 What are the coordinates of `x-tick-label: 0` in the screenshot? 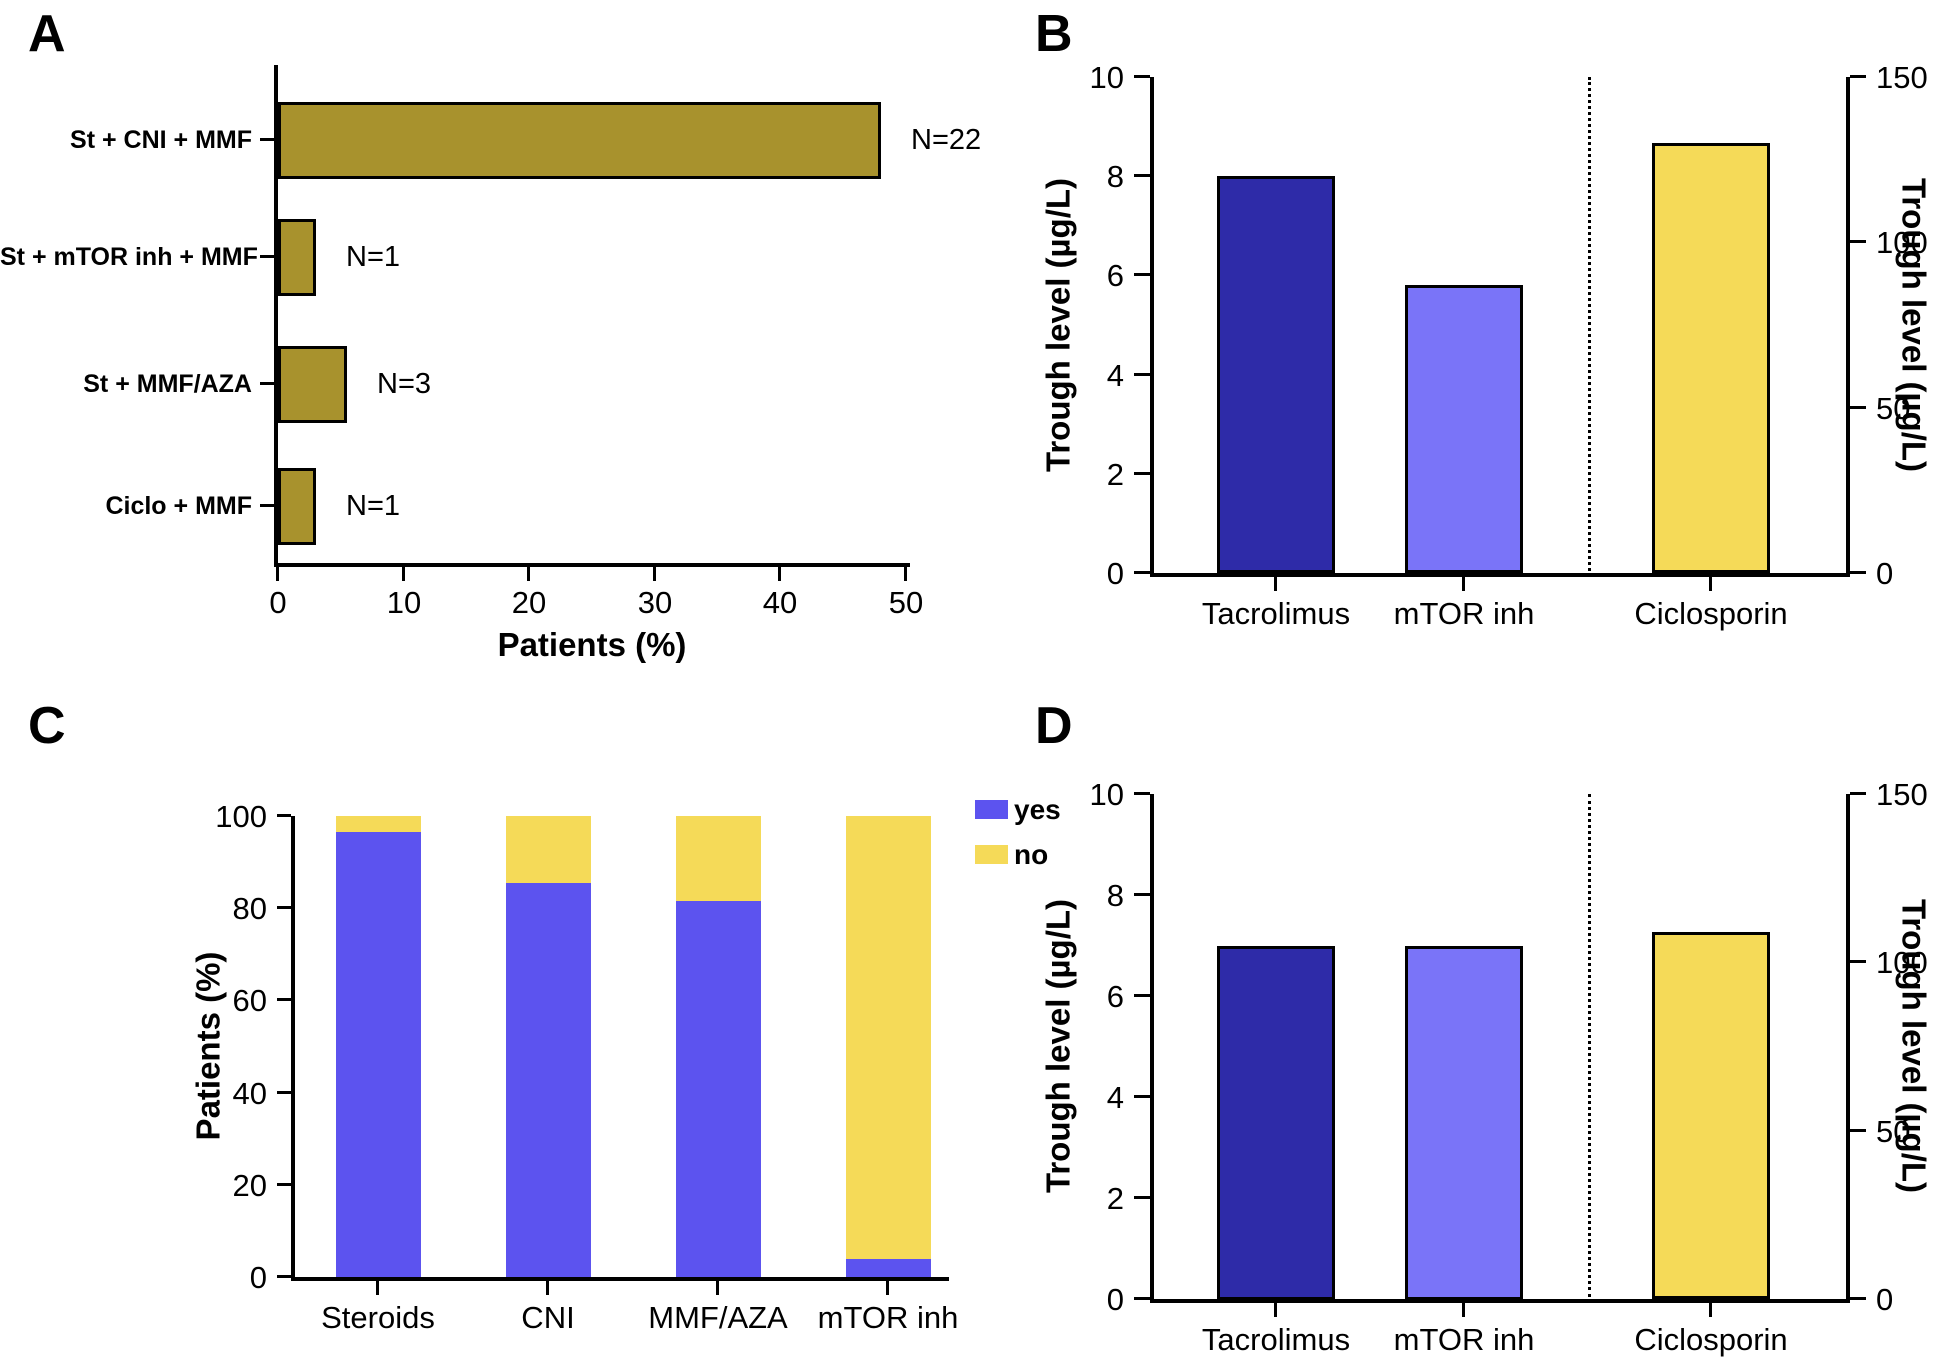 It's located at (278, 602).